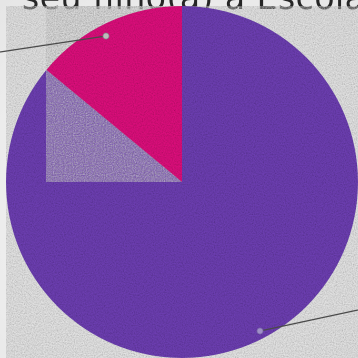 Image resolution: width=358 pixels, height=358 pixels. Describe the element at coordinates (308, 320) in the screenshot. I see `leader-line-bottom` at that location.